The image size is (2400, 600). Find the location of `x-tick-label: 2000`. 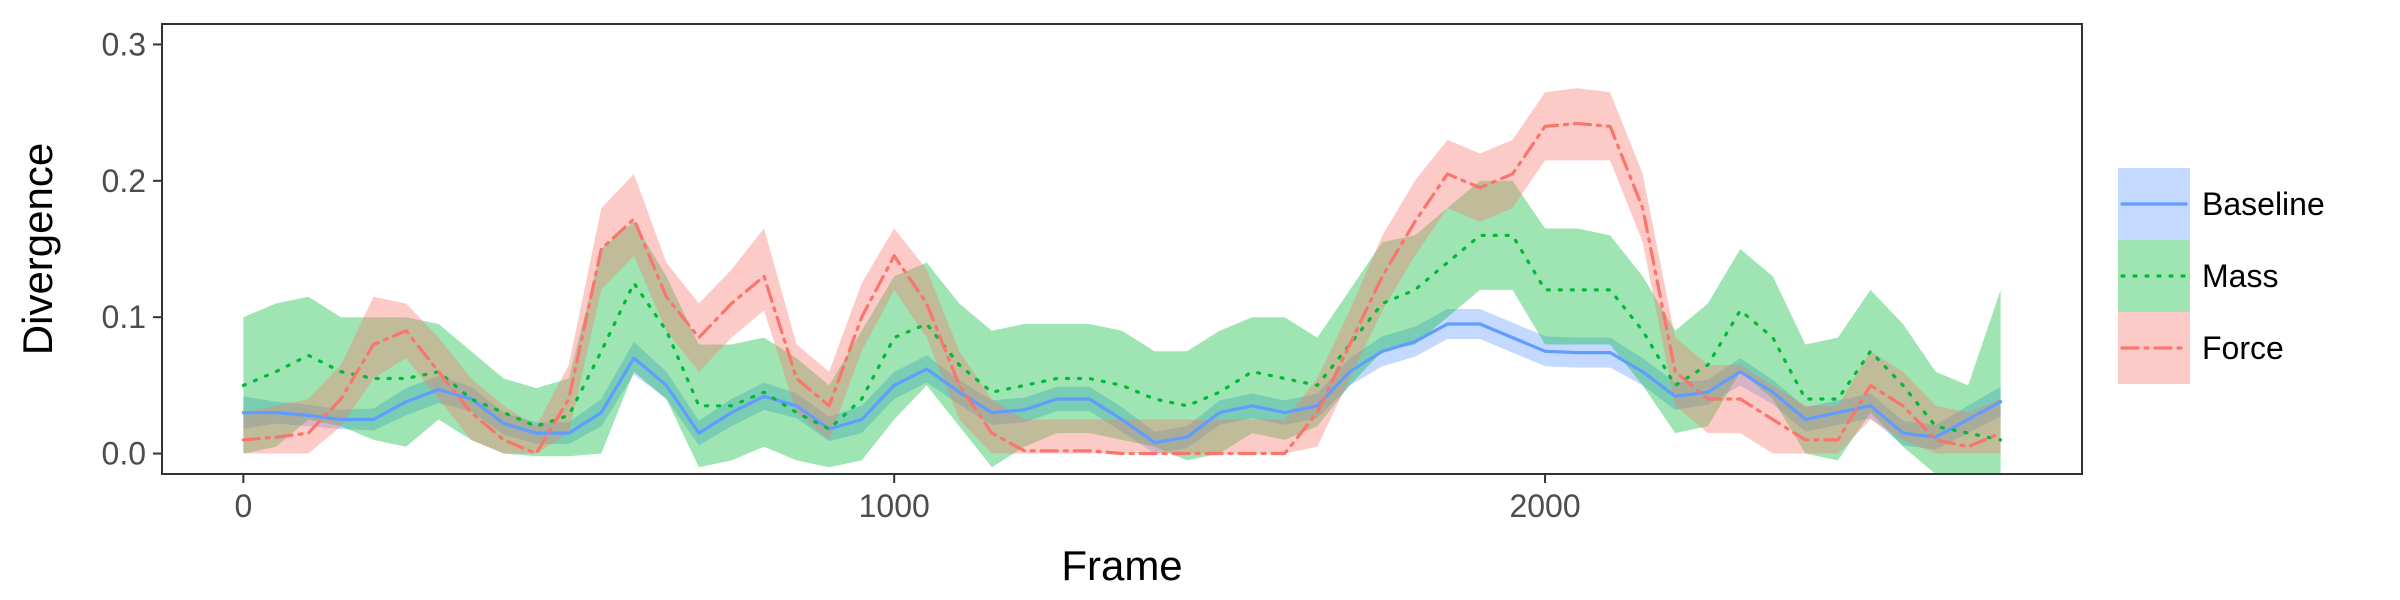

x-tick-label: 2000 is located at coordinates (1544, 506).